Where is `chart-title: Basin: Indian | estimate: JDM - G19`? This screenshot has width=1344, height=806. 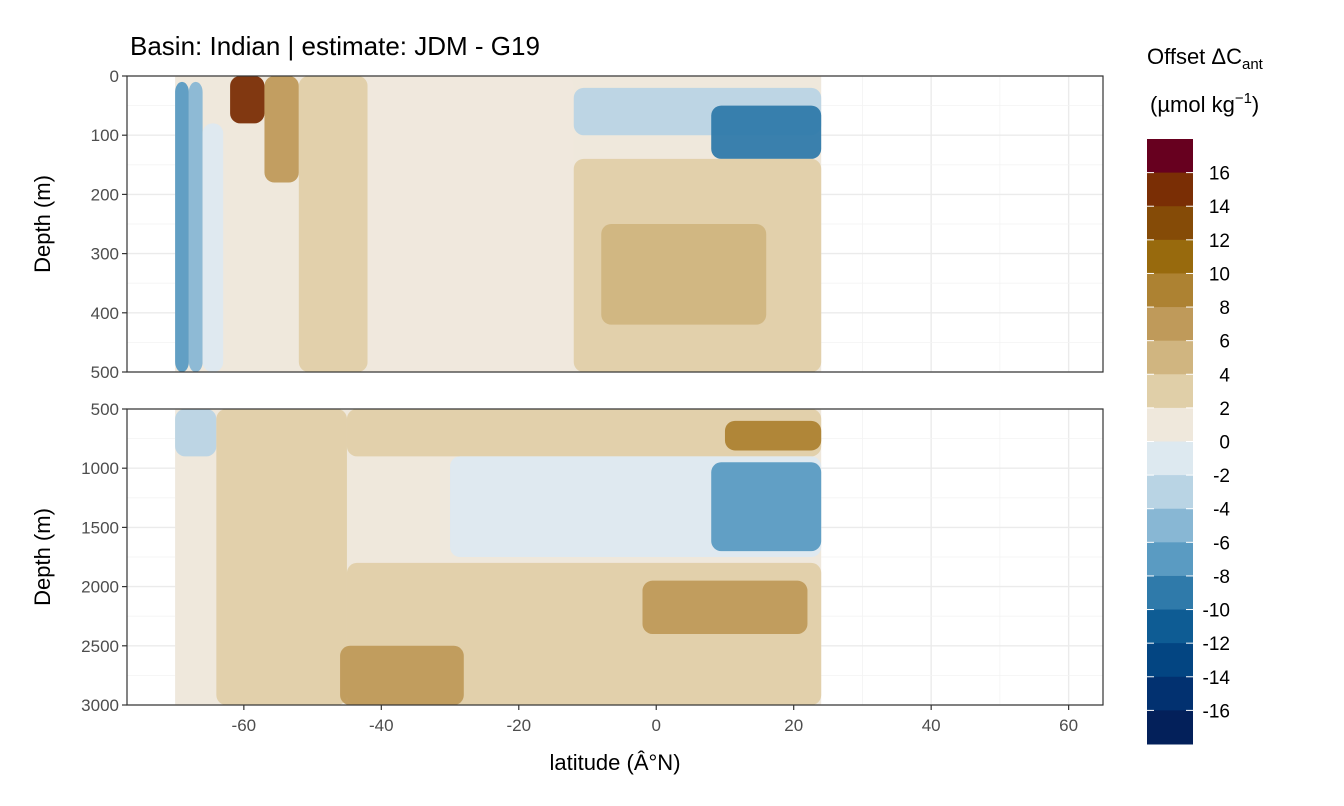
chart-title: Basin: Indian | estimate: JDM - G19 is located at coordinates (335, 46).